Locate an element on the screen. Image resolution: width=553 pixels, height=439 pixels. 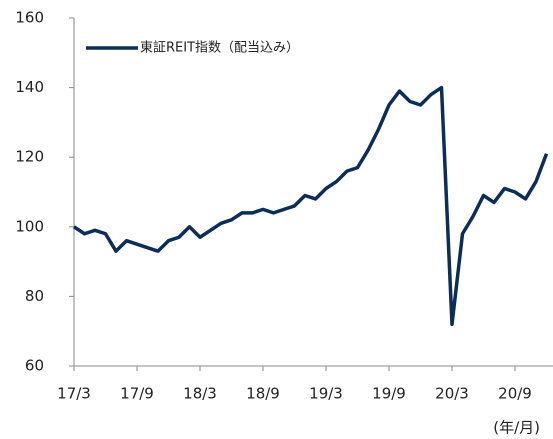
x-tick-label: 18/9 is located at coordinates (263, 394).